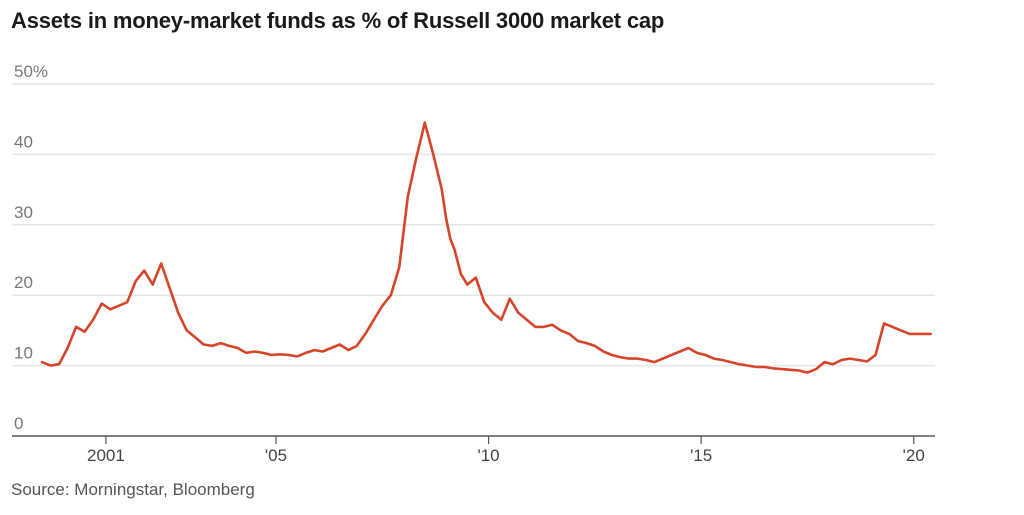 This screenshot has height=515, width=1024. I want to click on x-tick-label: '15, so click(701, 455).